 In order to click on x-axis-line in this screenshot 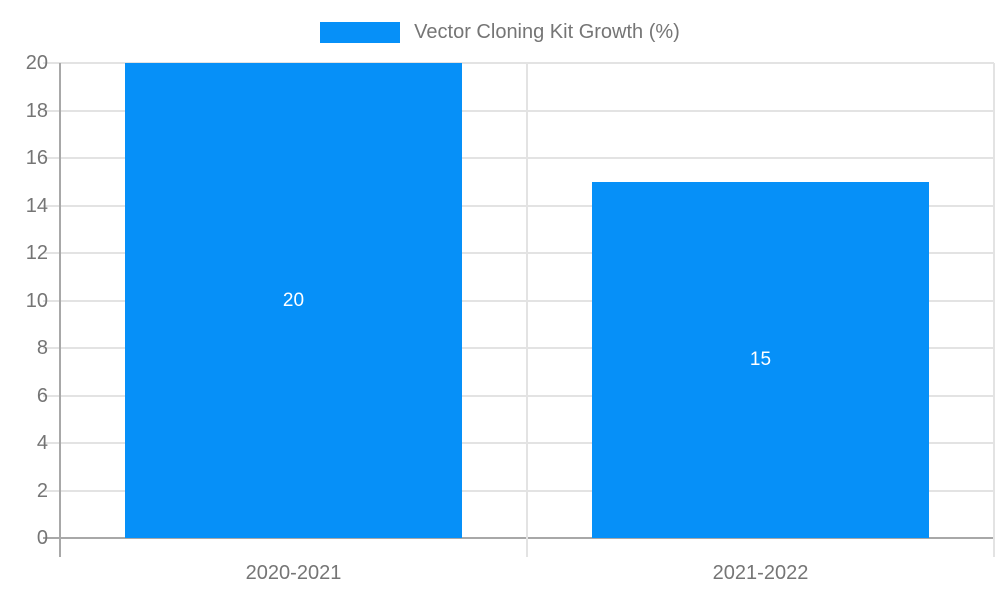, I will do `click(518, 538)`.